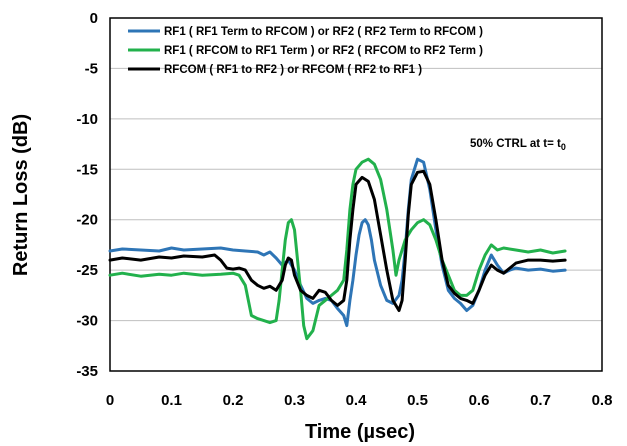 The image size is (627, 446). Describe the element at coordinates (94, 18) in the screenshot. I see `y-tick-label: 0` at that location.